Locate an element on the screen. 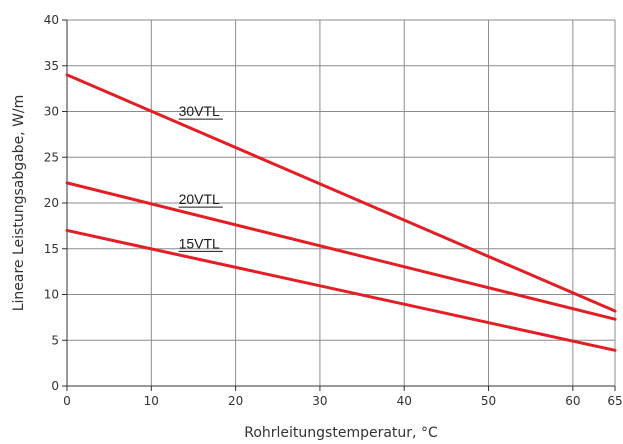 The width and height of the screenshot is (623, 444). x-tick-label: 40 is located at coordinates (404, 401).